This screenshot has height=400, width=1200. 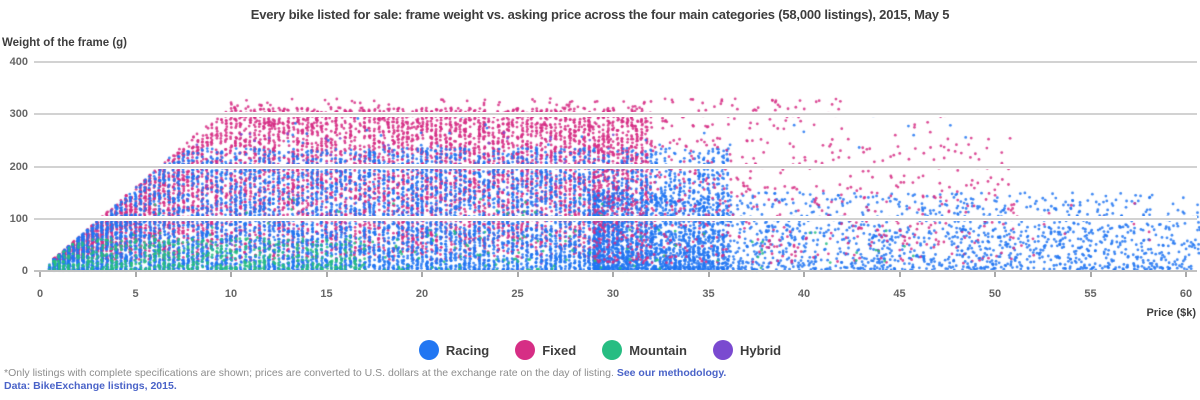 What do you see at coordinates (24, 271) in the screenshot?
I see `y-tick-label: 0` at bounding box center [24, 271].